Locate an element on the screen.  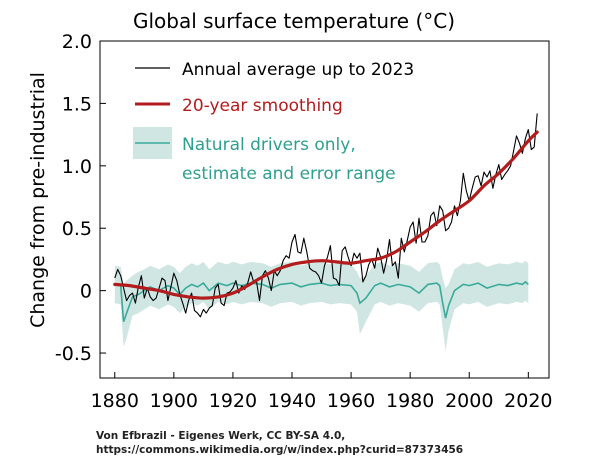
x-tick-label: 2000 is located at coordinates (469, 401).